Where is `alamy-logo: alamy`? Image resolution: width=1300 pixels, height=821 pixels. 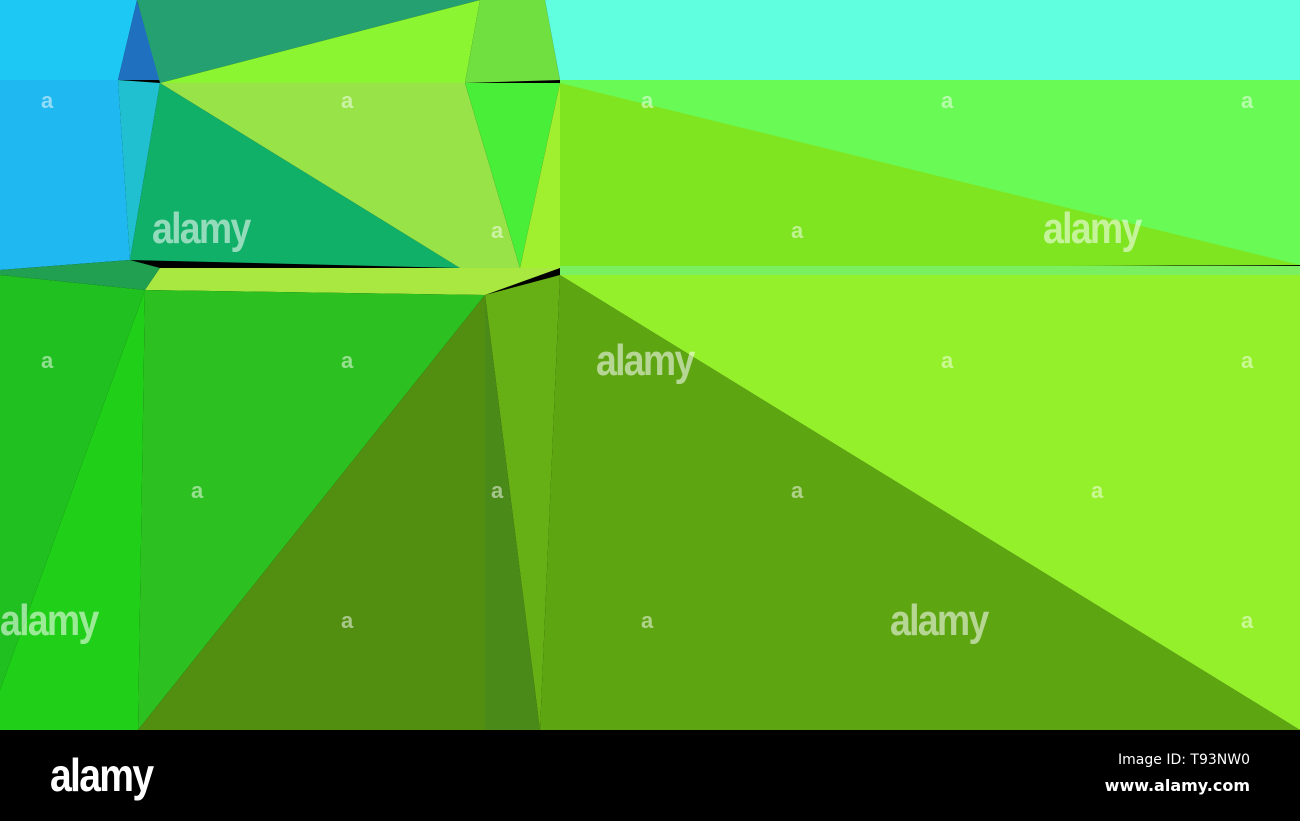
alamy-logo: alamy is located at coordinates (102, 775).